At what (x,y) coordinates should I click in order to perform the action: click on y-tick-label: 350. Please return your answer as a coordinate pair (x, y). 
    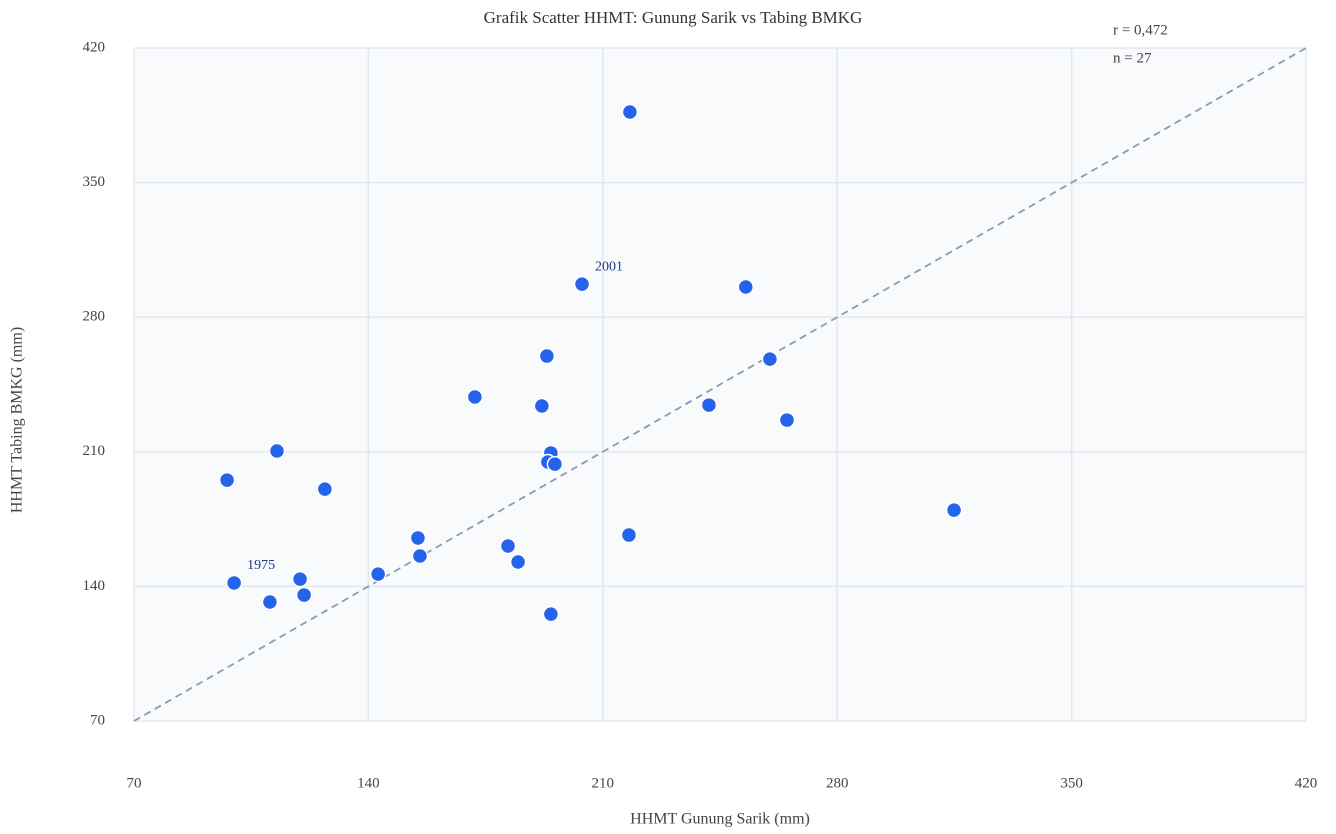
    Looking at the image, I should click on (94, 182).